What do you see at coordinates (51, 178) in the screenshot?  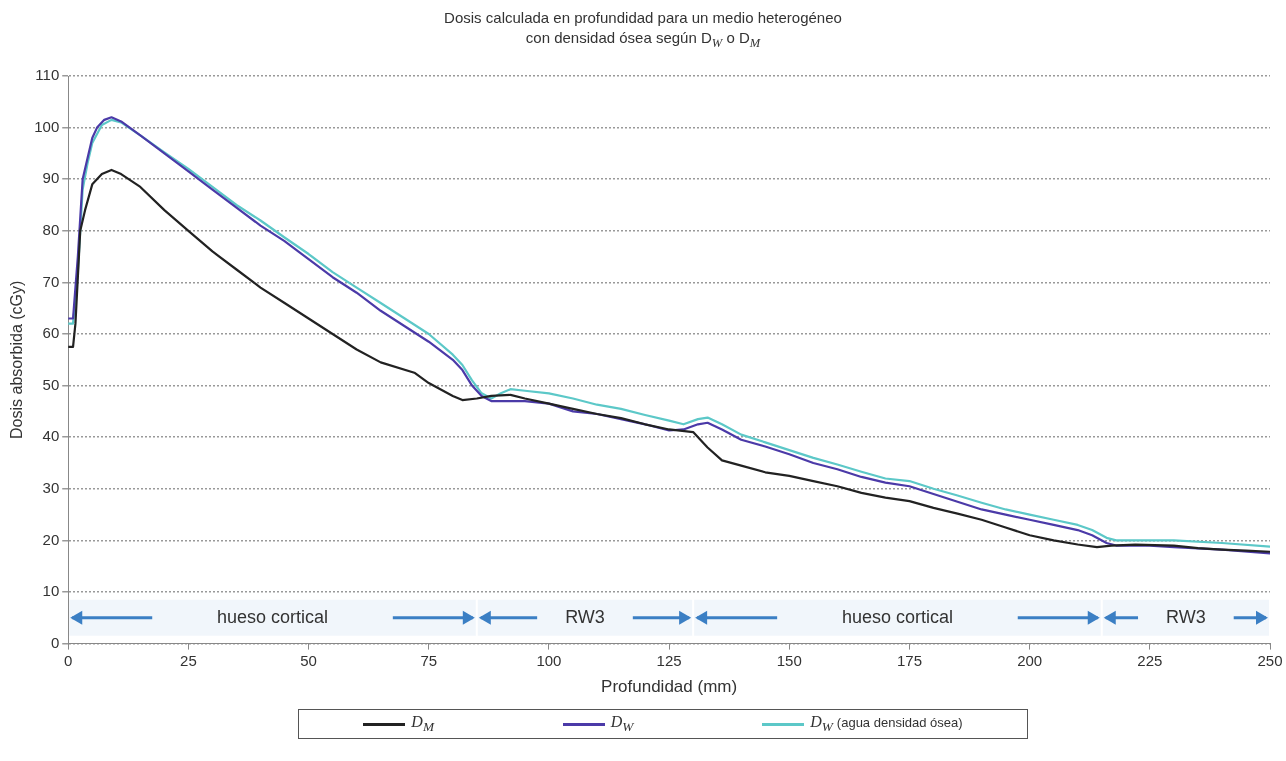 I see `y-tick-label: 90` at bounding box center [51, 178].